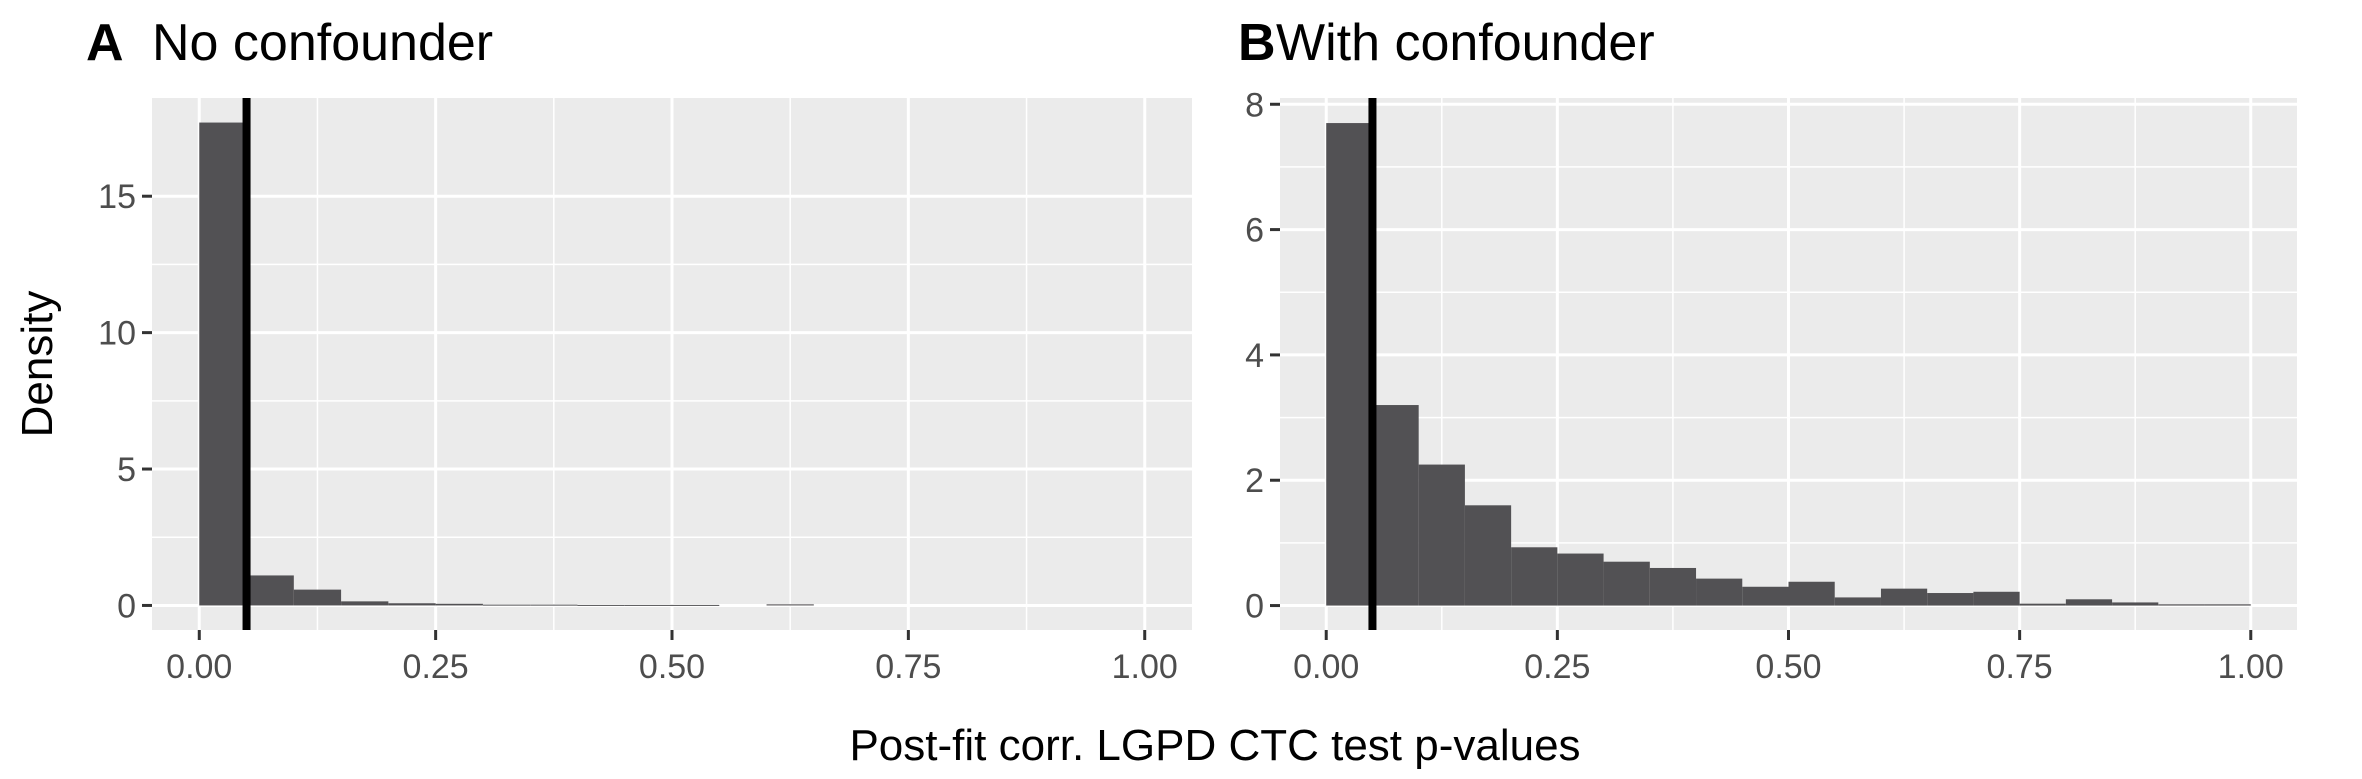  Describe the element at coordinates (1254, 105) in the screenshot. I see `panel-b-y-tick-label: 8` at that location.